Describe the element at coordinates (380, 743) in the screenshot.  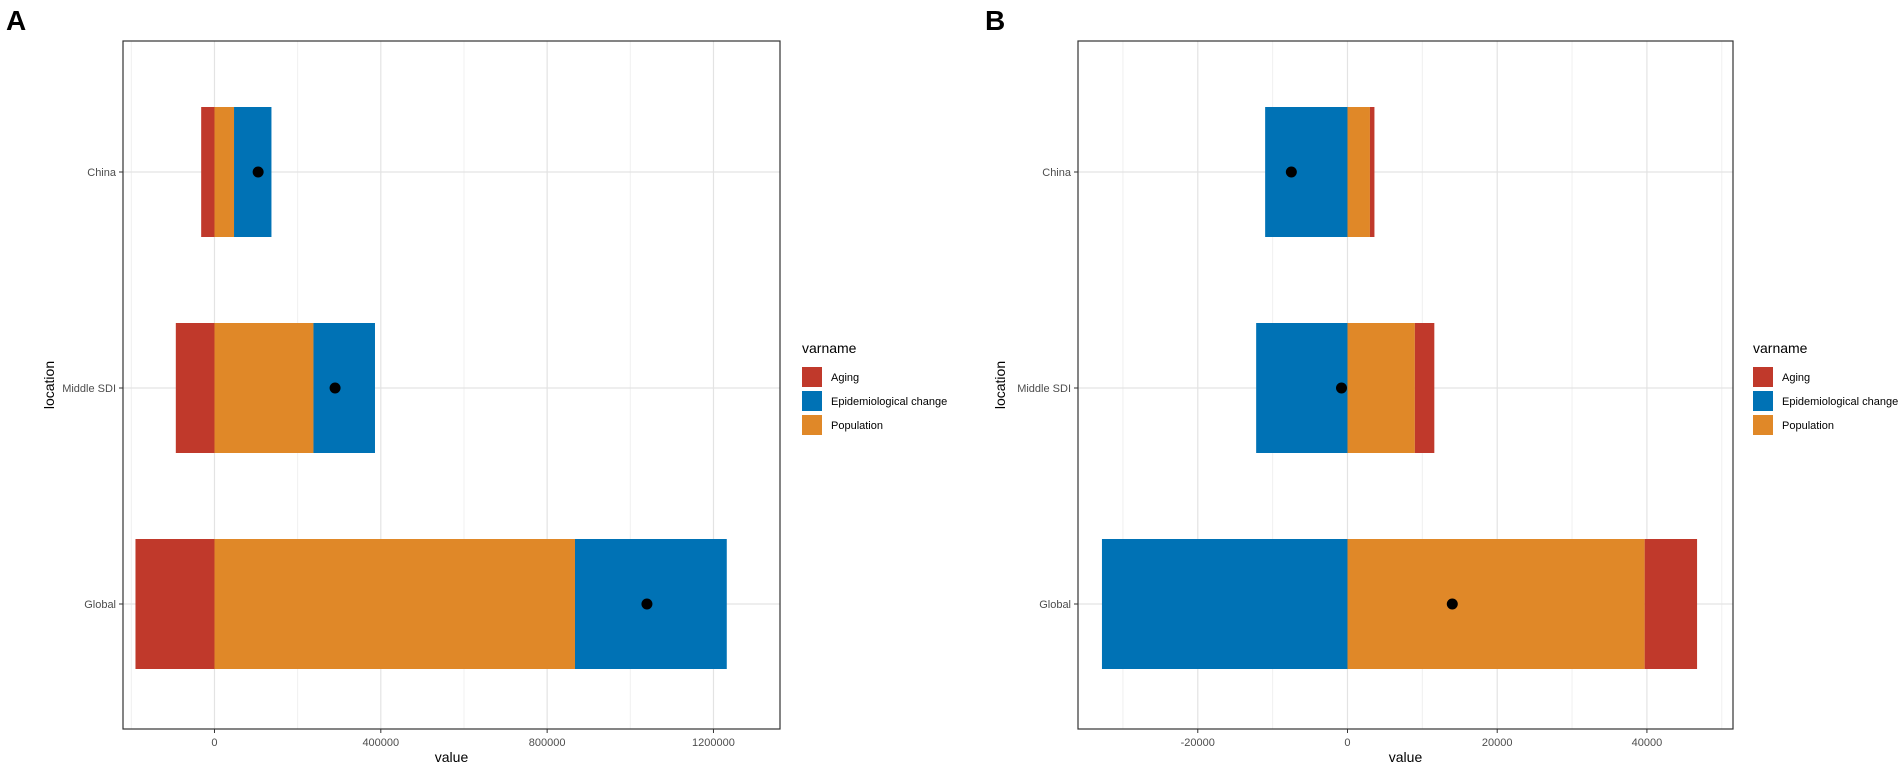
I see `x-tick-label: 400000` at that location.